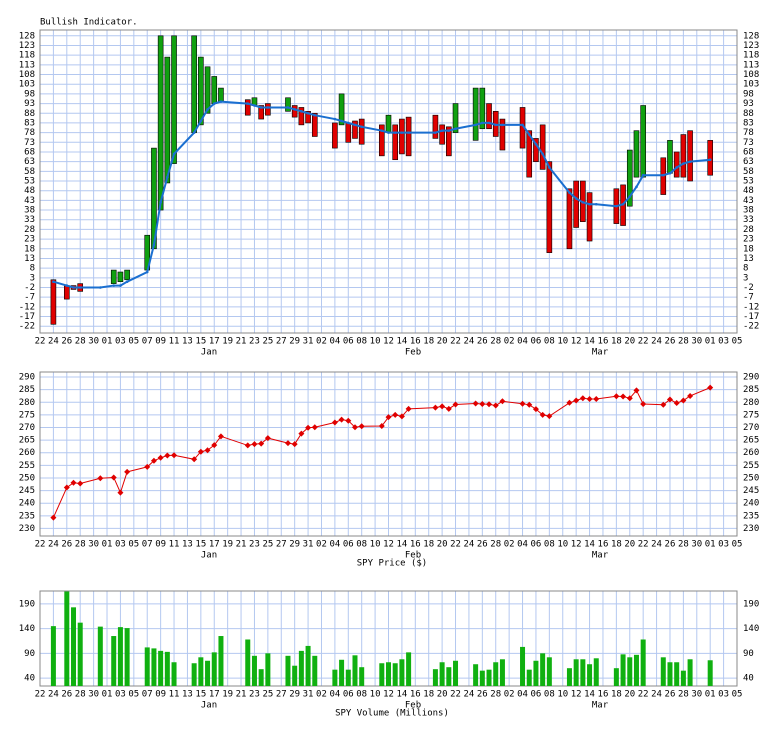  What do you see at coordinates (589, 695) in the screenshot?
I see `x-tick-label: 14` at bounding box center [589, 695].